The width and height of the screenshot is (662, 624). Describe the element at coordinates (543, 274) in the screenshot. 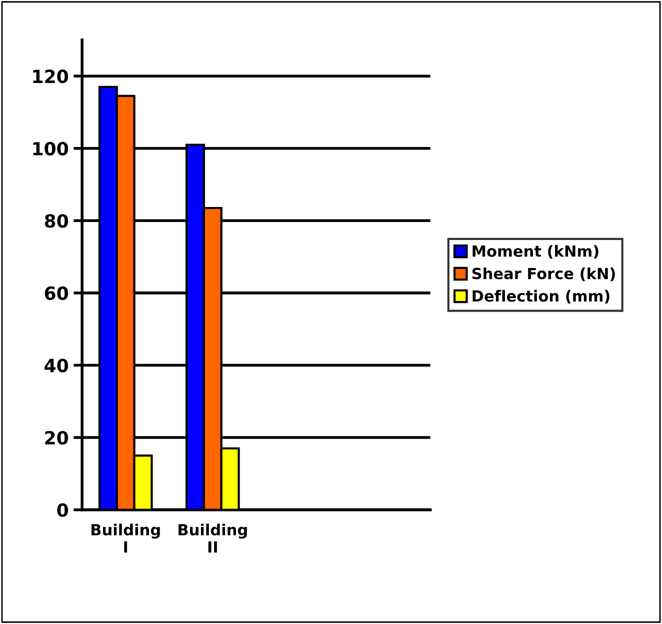

I see `legend-label: Shear Force (kN)` at that location.